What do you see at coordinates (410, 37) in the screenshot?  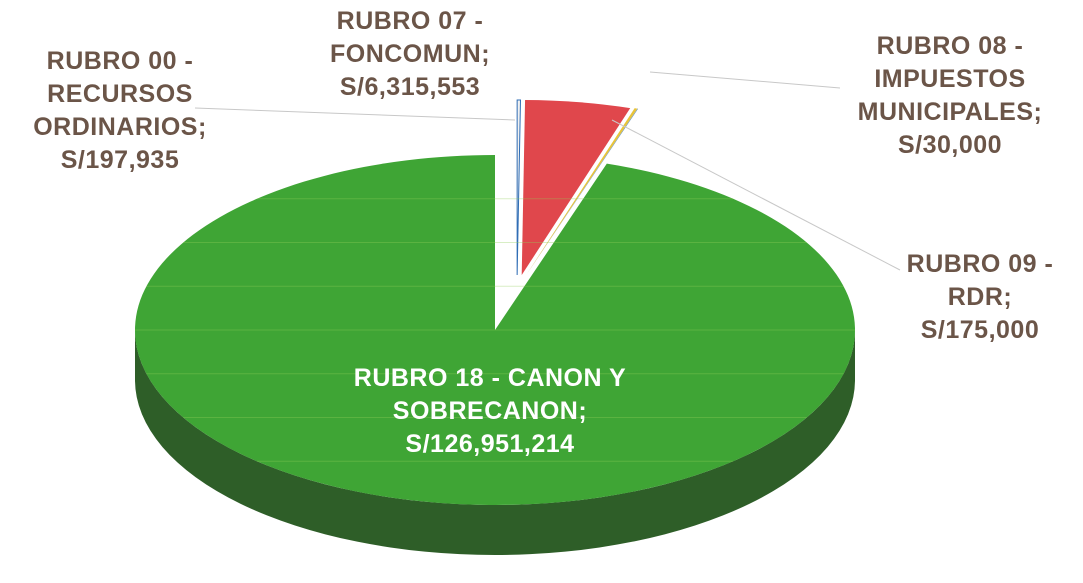 I see `slice-category: RUBRO 07 - FONCOMUN;` at bounding box center [410, 37].